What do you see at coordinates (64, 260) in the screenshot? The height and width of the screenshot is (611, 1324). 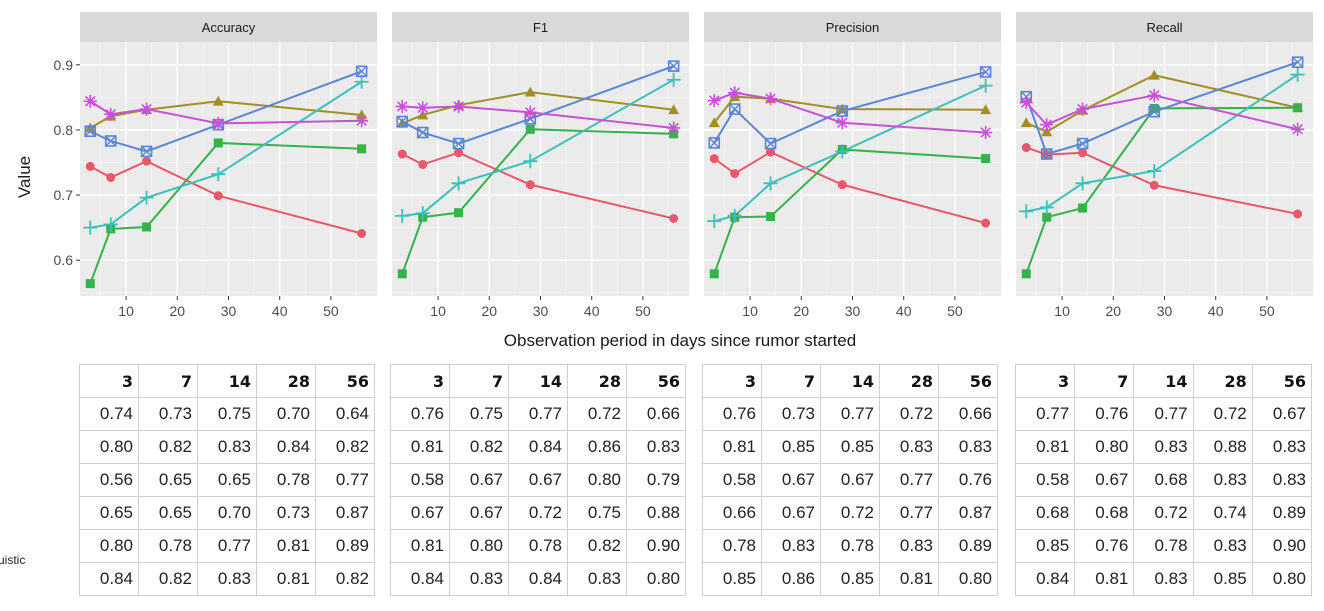 I see `y-tick-label: 0.6` at bounding box center [64, 260].